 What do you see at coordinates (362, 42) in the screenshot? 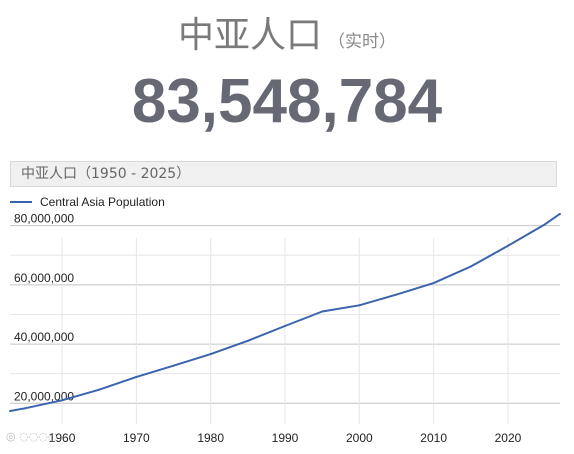
I see `title-subtitle: （实时）` at bounding box center [362, 42].